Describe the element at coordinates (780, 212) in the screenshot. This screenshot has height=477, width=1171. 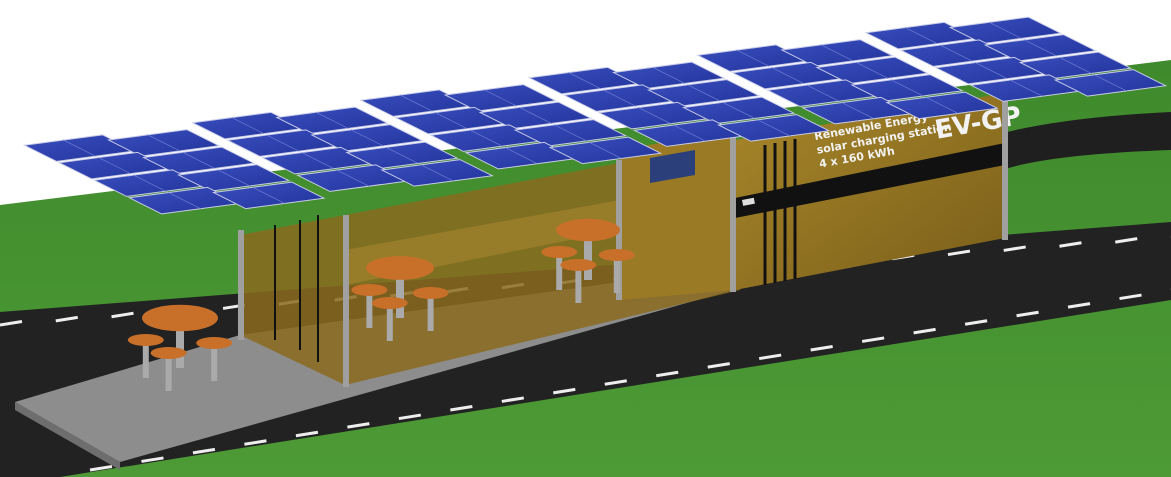
I see `cables` at that location.